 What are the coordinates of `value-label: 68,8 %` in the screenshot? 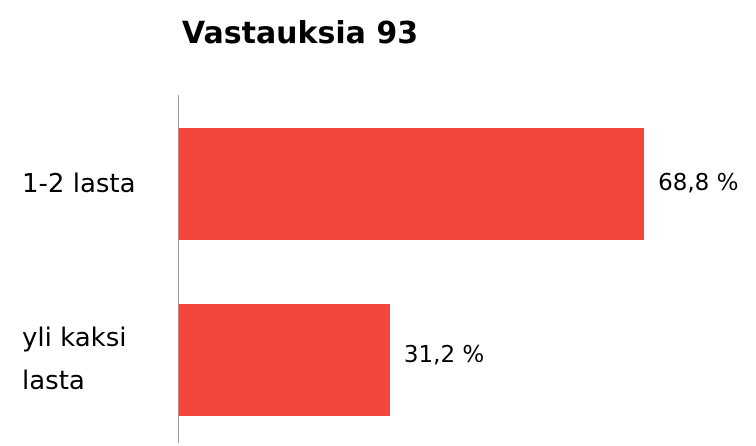 It's located at (698, 183).